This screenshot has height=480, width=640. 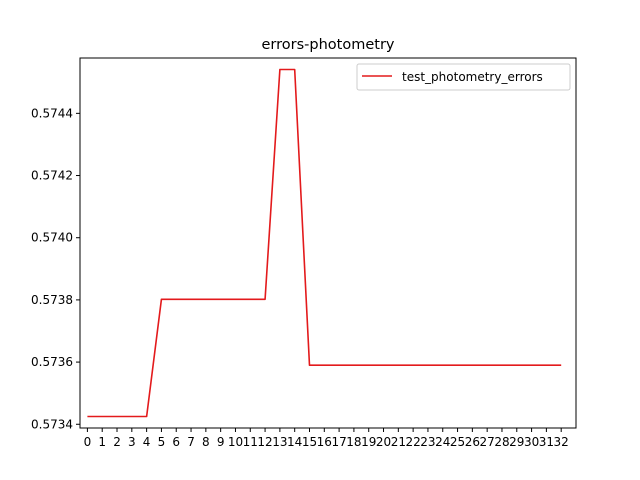 What do you see at coordinates (55, 268) in the screenshot?
I see `y-axis: 0.5734 0.5736 0.5738 0.5740 0.5742 0.5744` at bounding box center [55, 268].